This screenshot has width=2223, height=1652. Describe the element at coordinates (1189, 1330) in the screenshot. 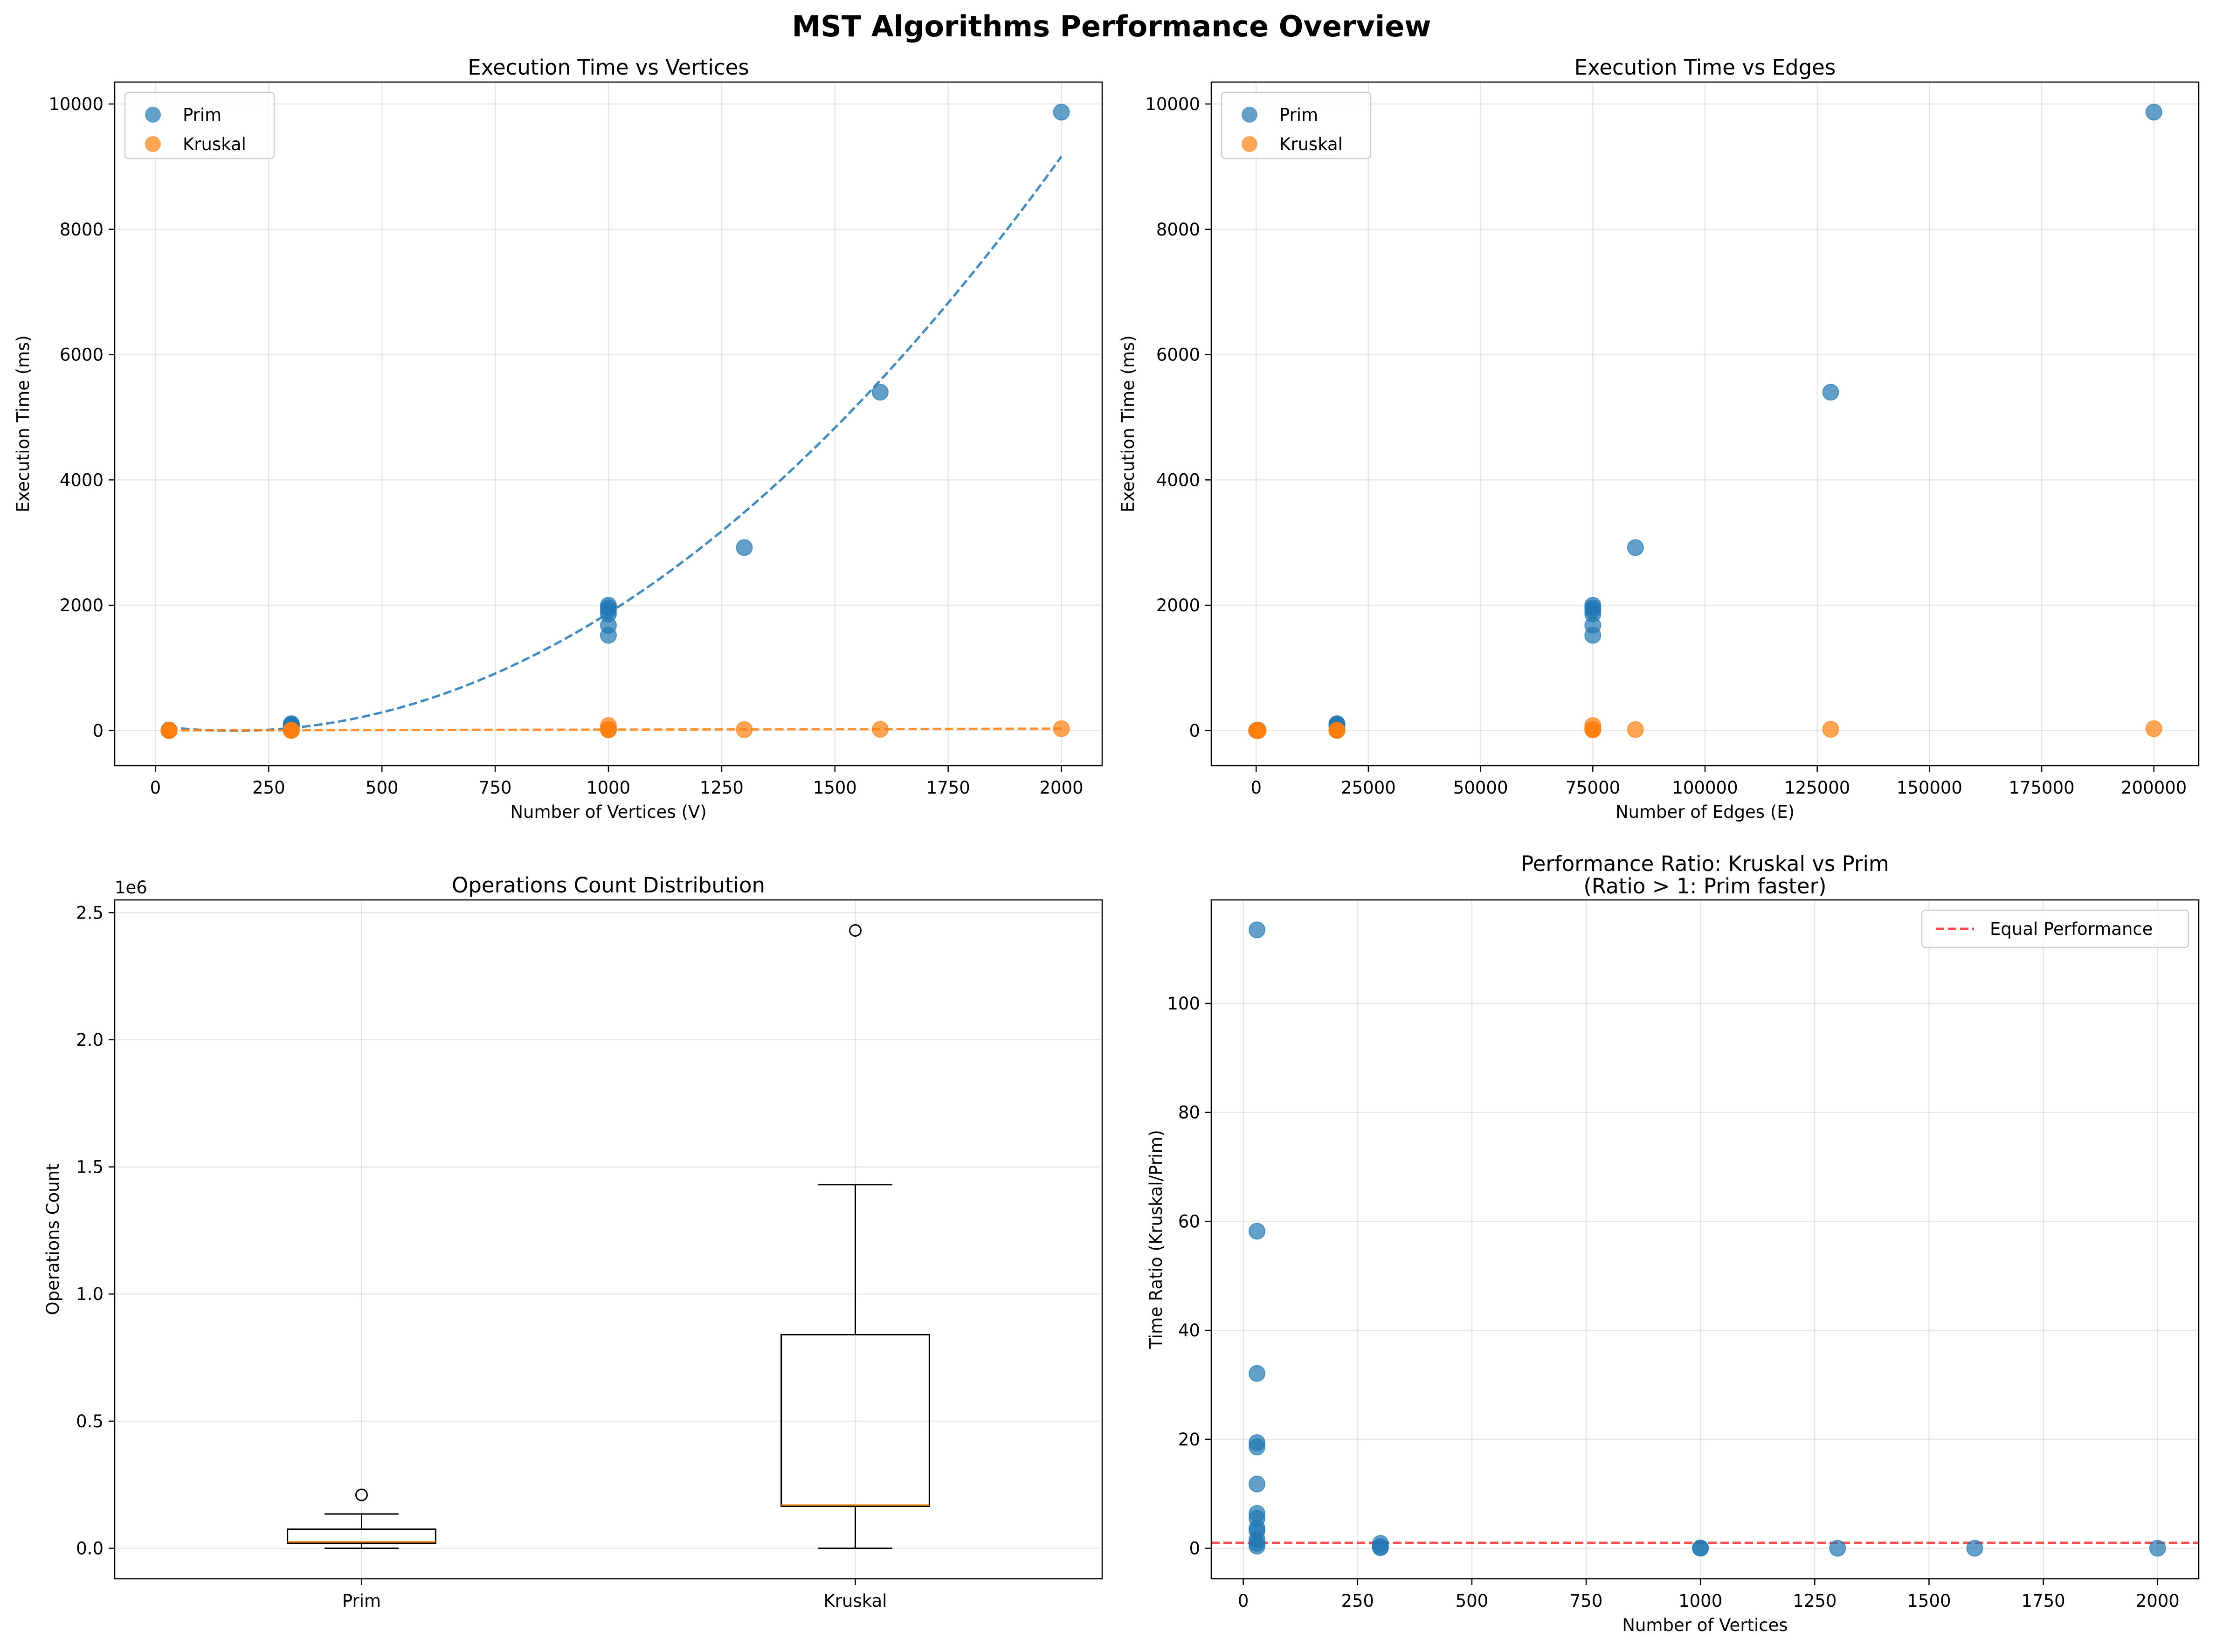

I see `y-tick-label: 40` at that location.